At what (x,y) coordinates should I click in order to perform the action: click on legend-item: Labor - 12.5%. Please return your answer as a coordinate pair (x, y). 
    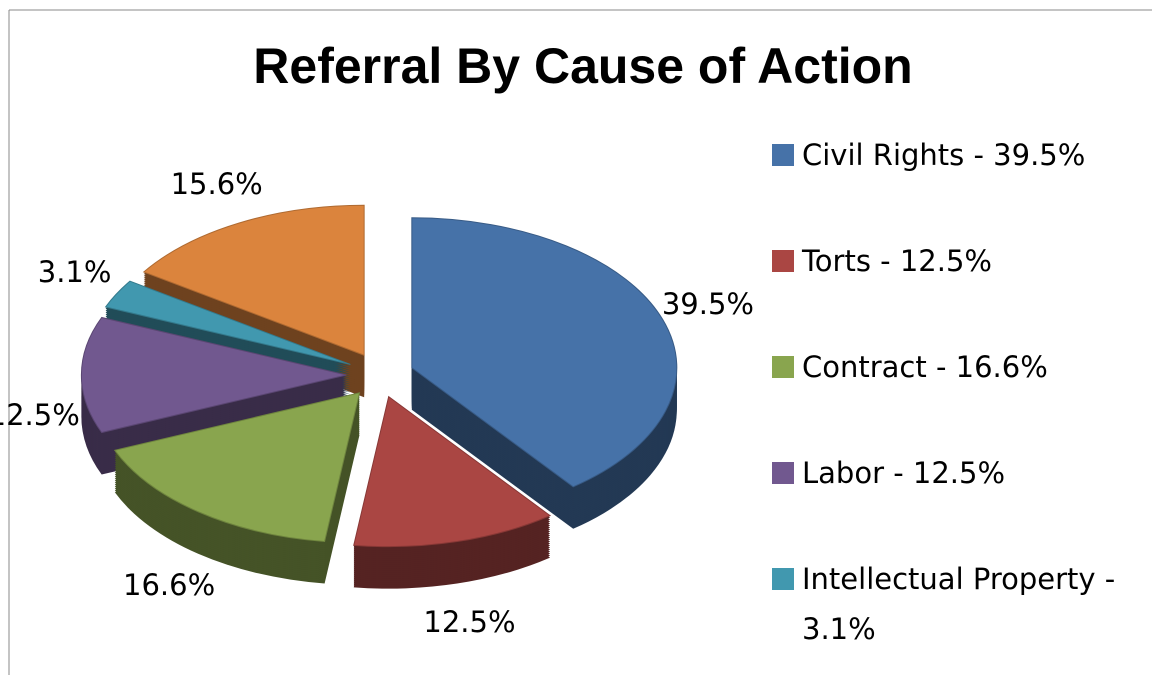
    Looking at the image, I should click on (957, 501).